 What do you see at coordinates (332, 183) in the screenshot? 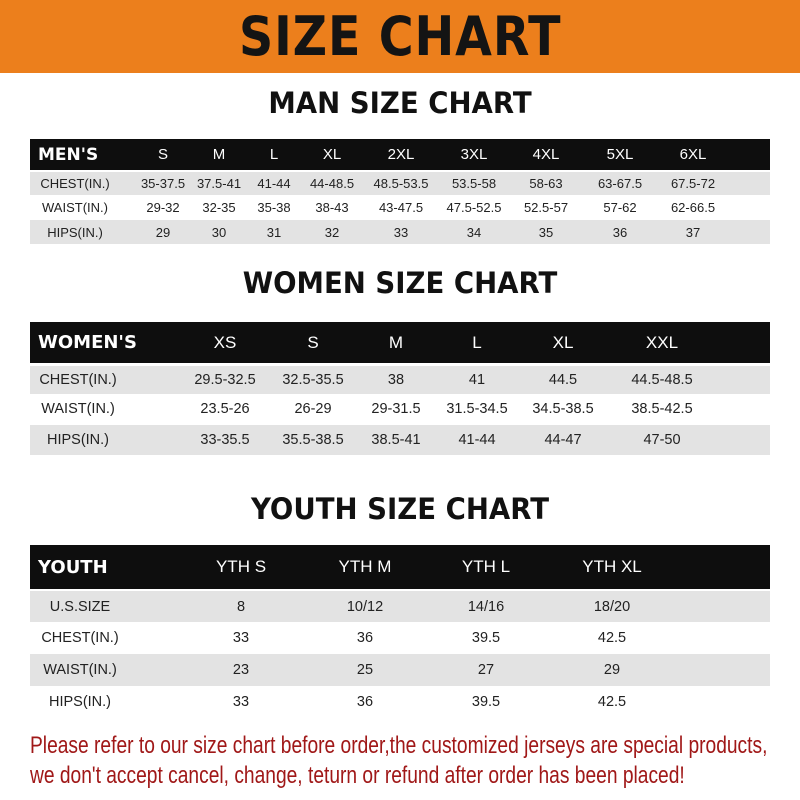
I see `measurement-value: 44-48.5` at bounding box center [332, 183].